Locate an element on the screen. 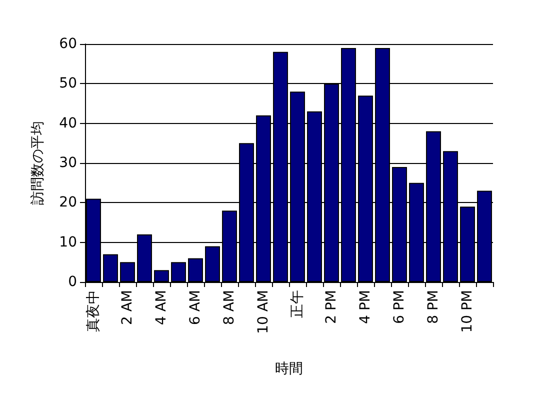  y-tick-label: 30 is located at coordinates (68, 163).